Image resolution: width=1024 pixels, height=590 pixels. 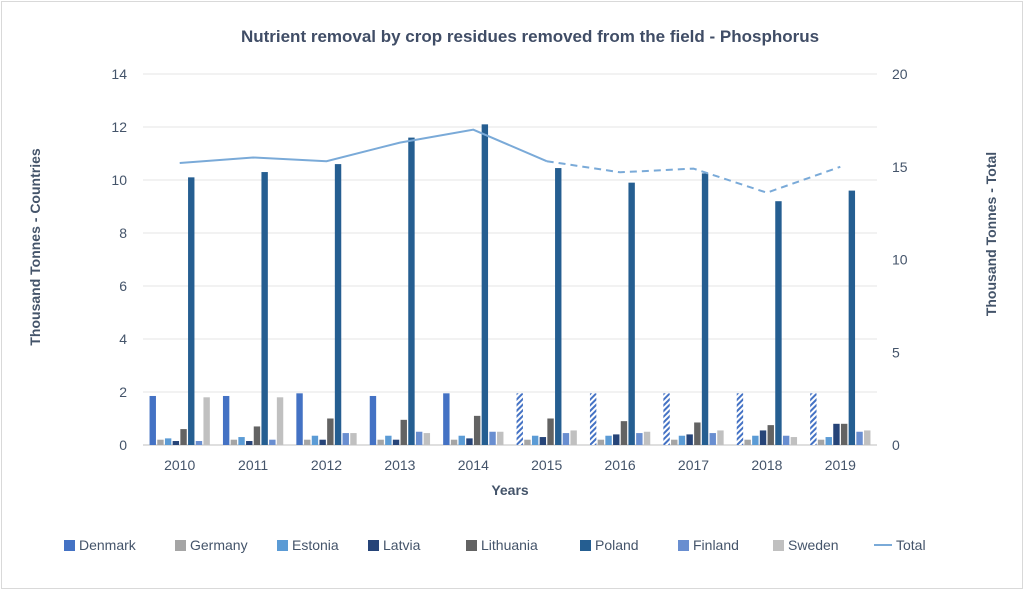 I want to click on bar-latvia-2012, so click(x=322, y=442).